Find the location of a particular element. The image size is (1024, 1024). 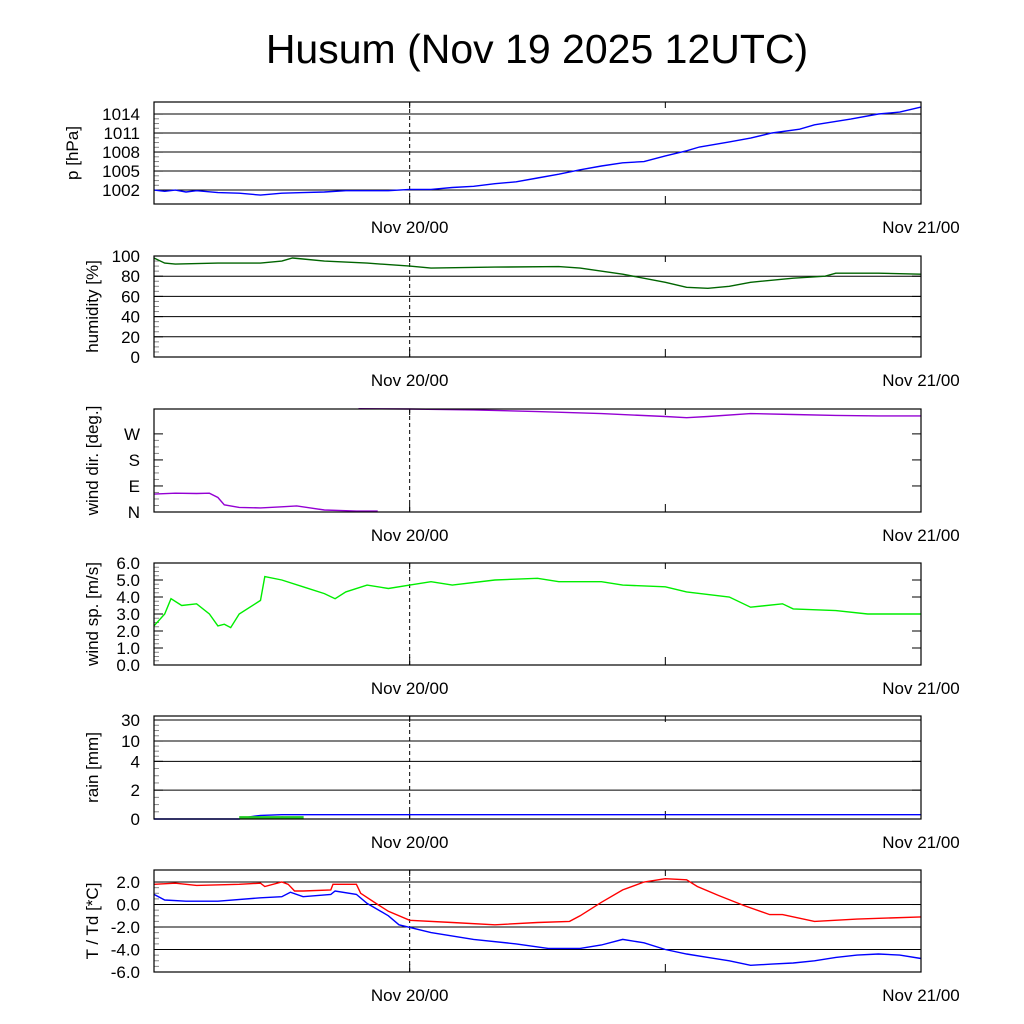

series-line-t is located at coordinates (537, 901).